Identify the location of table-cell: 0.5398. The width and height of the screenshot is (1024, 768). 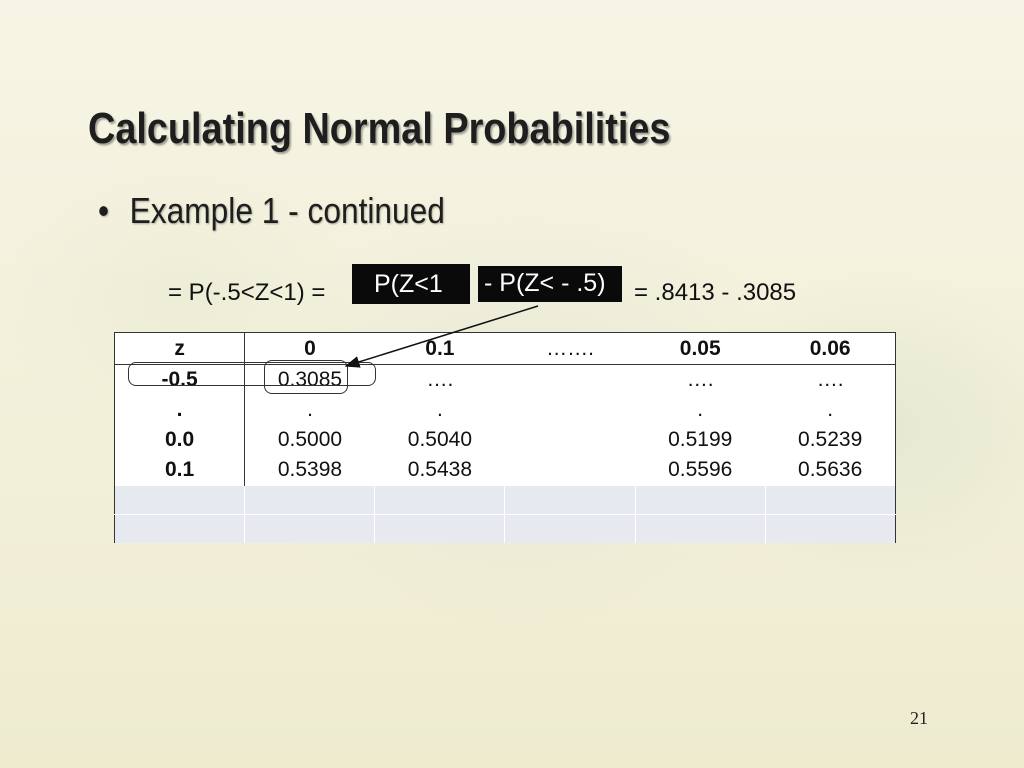
(310, 469).